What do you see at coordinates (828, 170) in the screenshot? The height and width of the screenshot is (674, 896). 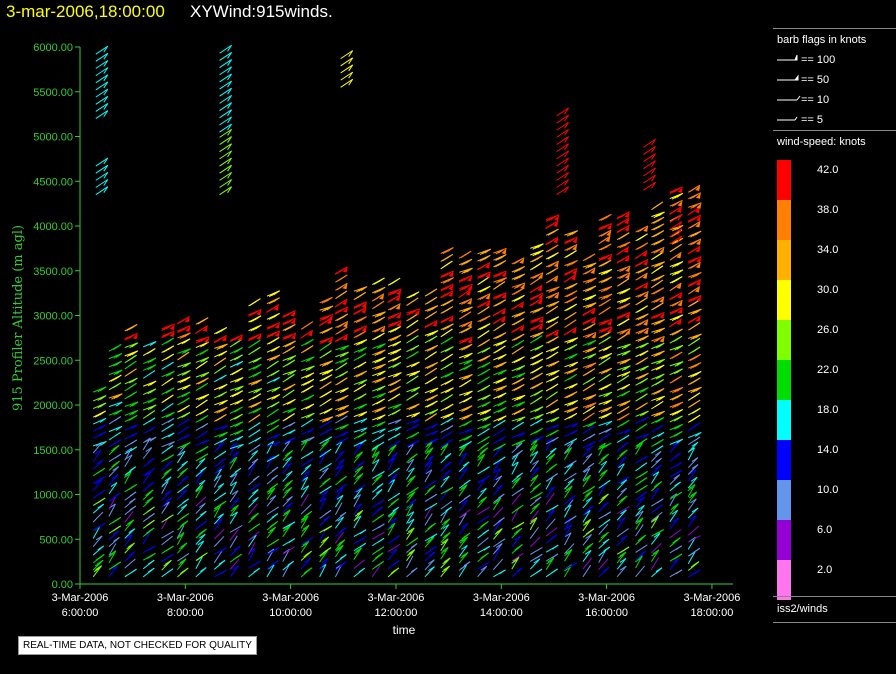 I see `colorbar-label: 42.0` at bounding box center [828, 170].